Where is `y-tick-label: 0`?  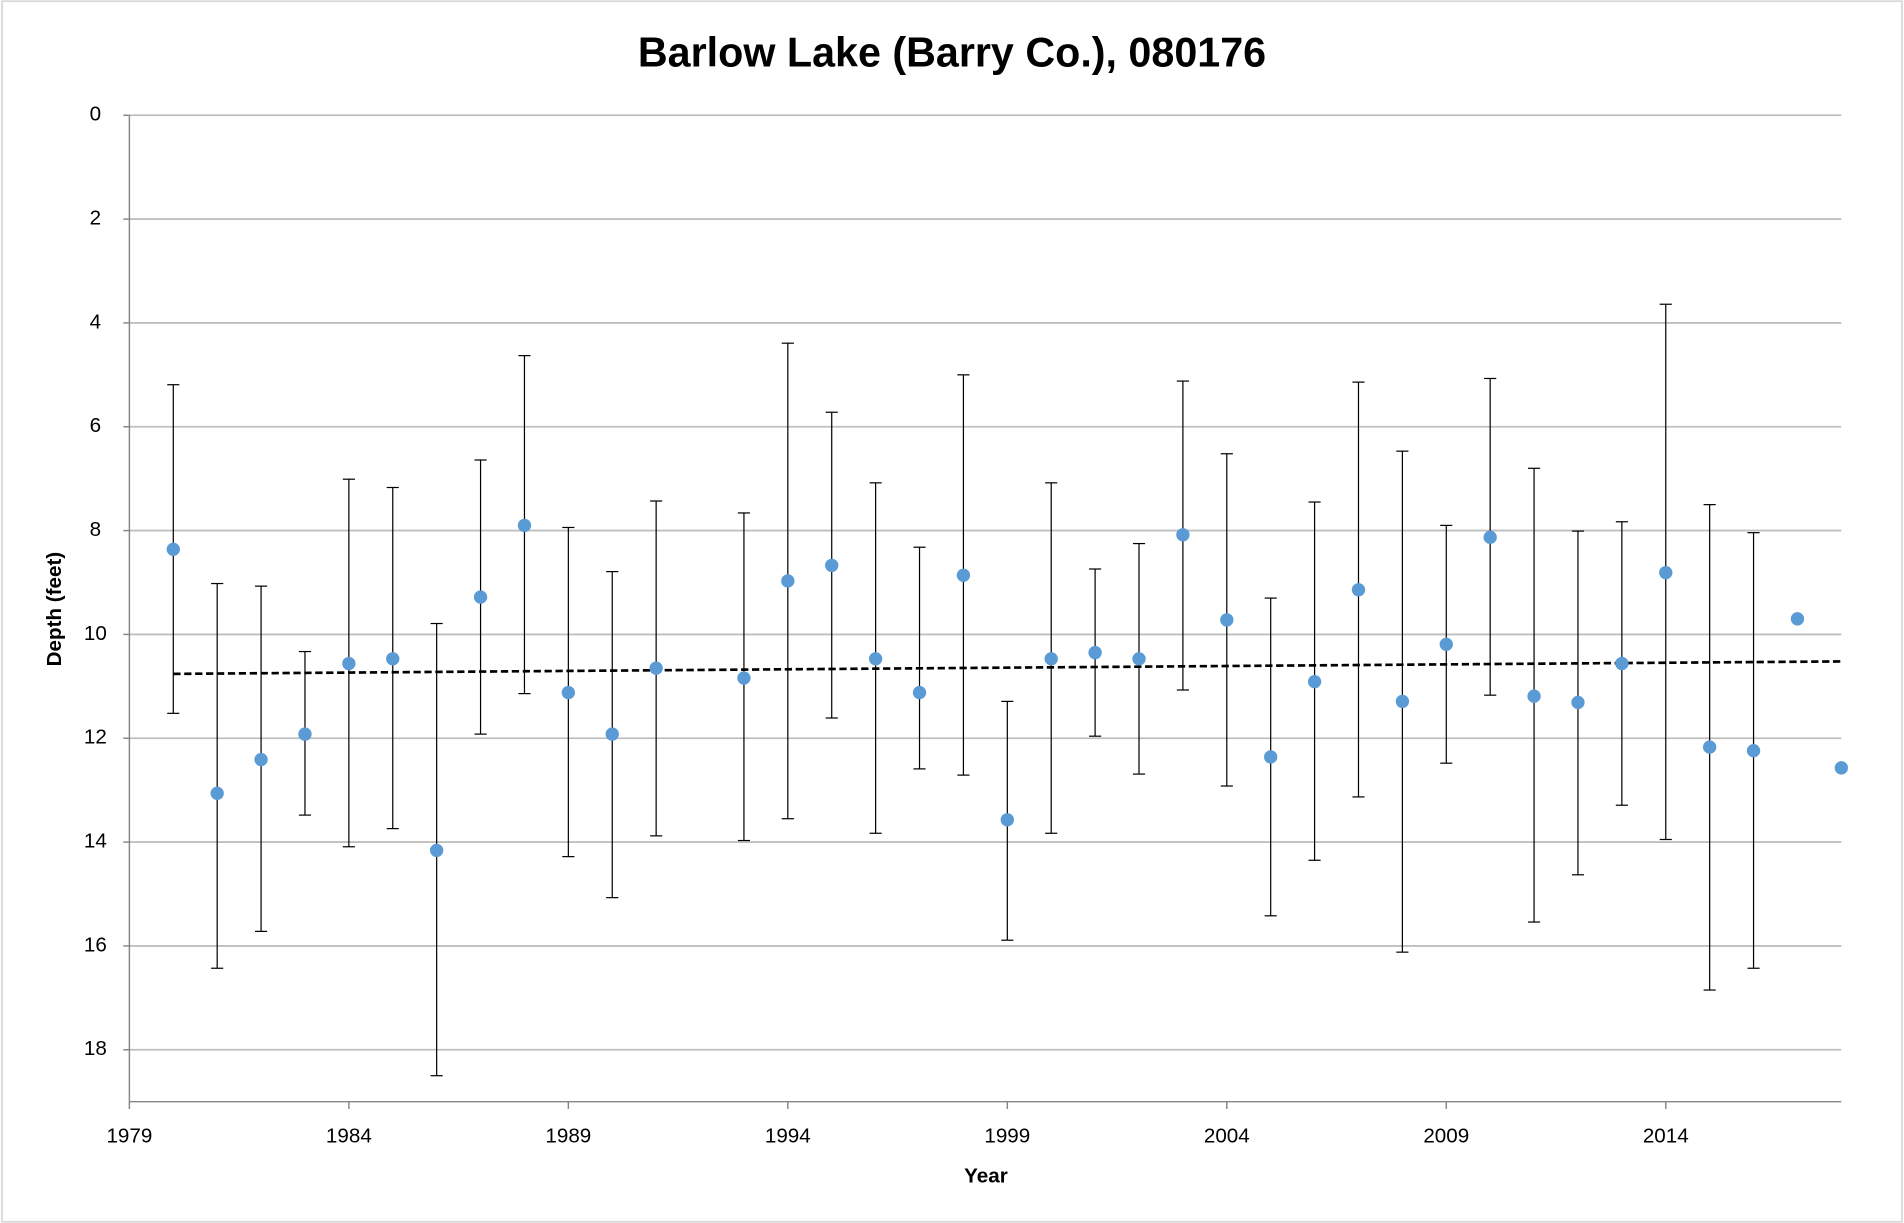
y-tick-label: 0 is located at coordinates (95, 114).